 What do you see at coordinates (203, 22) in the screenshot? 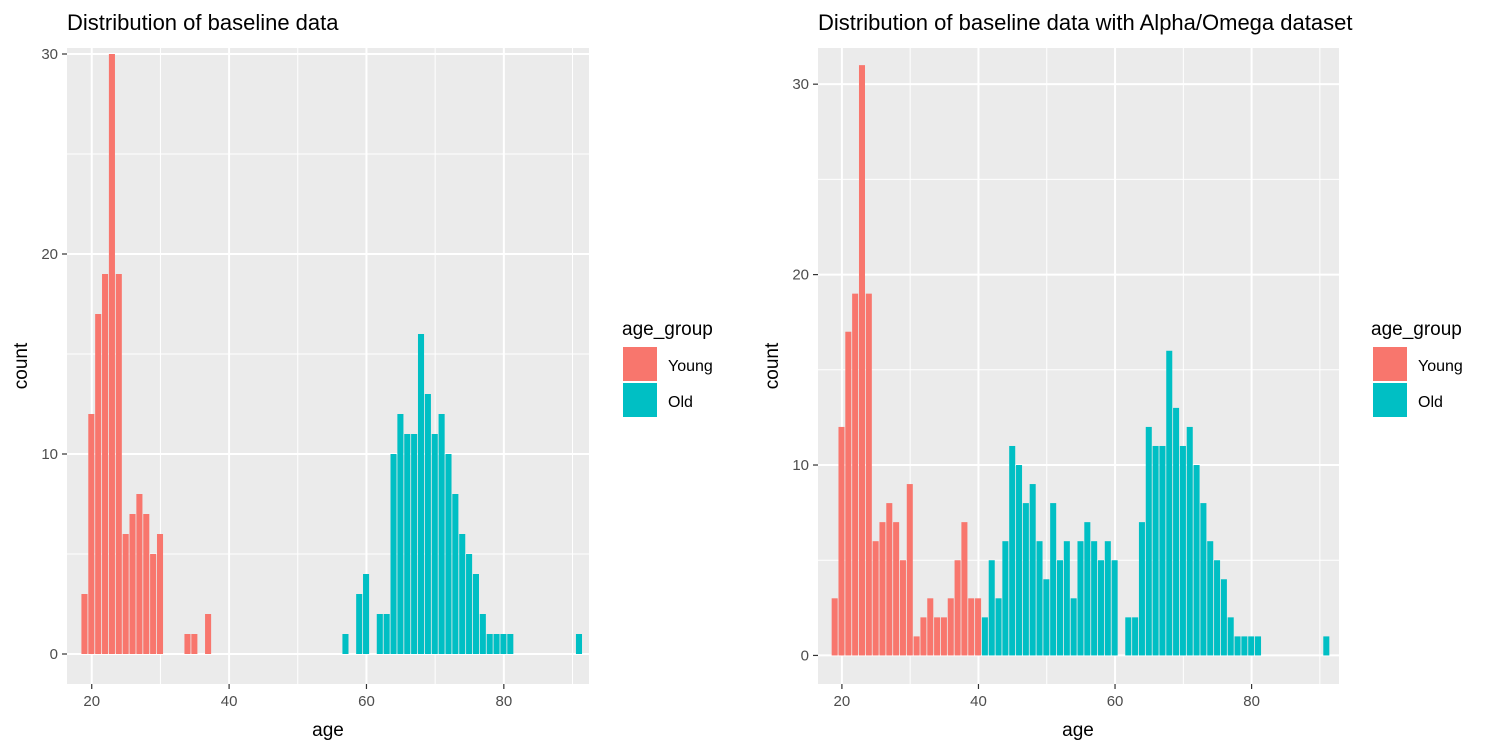
I see `chart-title-left: Distribution of baseline data` at bounding box center [203, 22].